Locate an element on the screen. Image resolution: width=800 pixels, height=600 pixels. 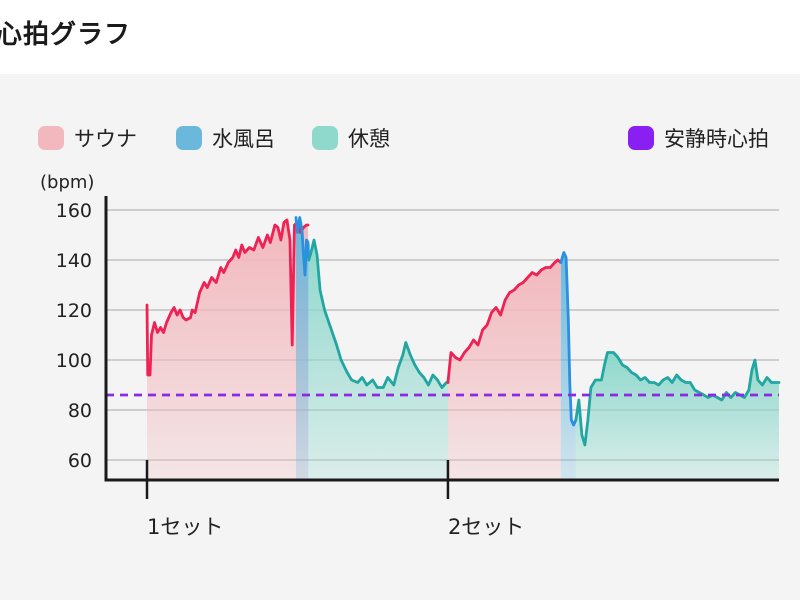
y-tick-label-100: 100 is located at coordinates (74, 361).